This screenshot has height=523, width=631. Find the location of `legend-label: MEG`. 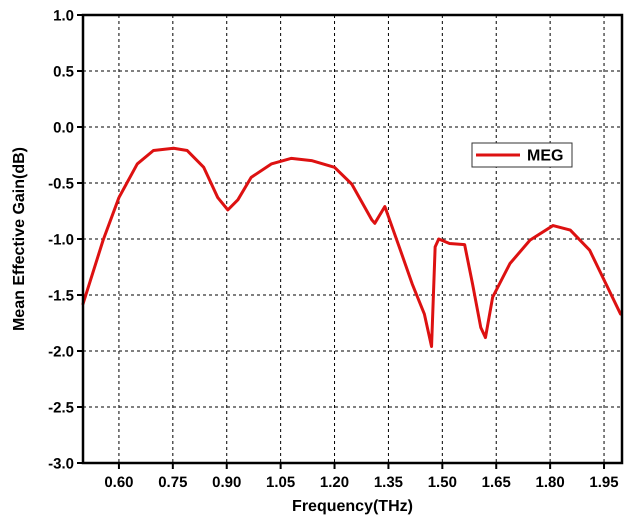

legend-label: MEG is located at coordinates (545, 156).